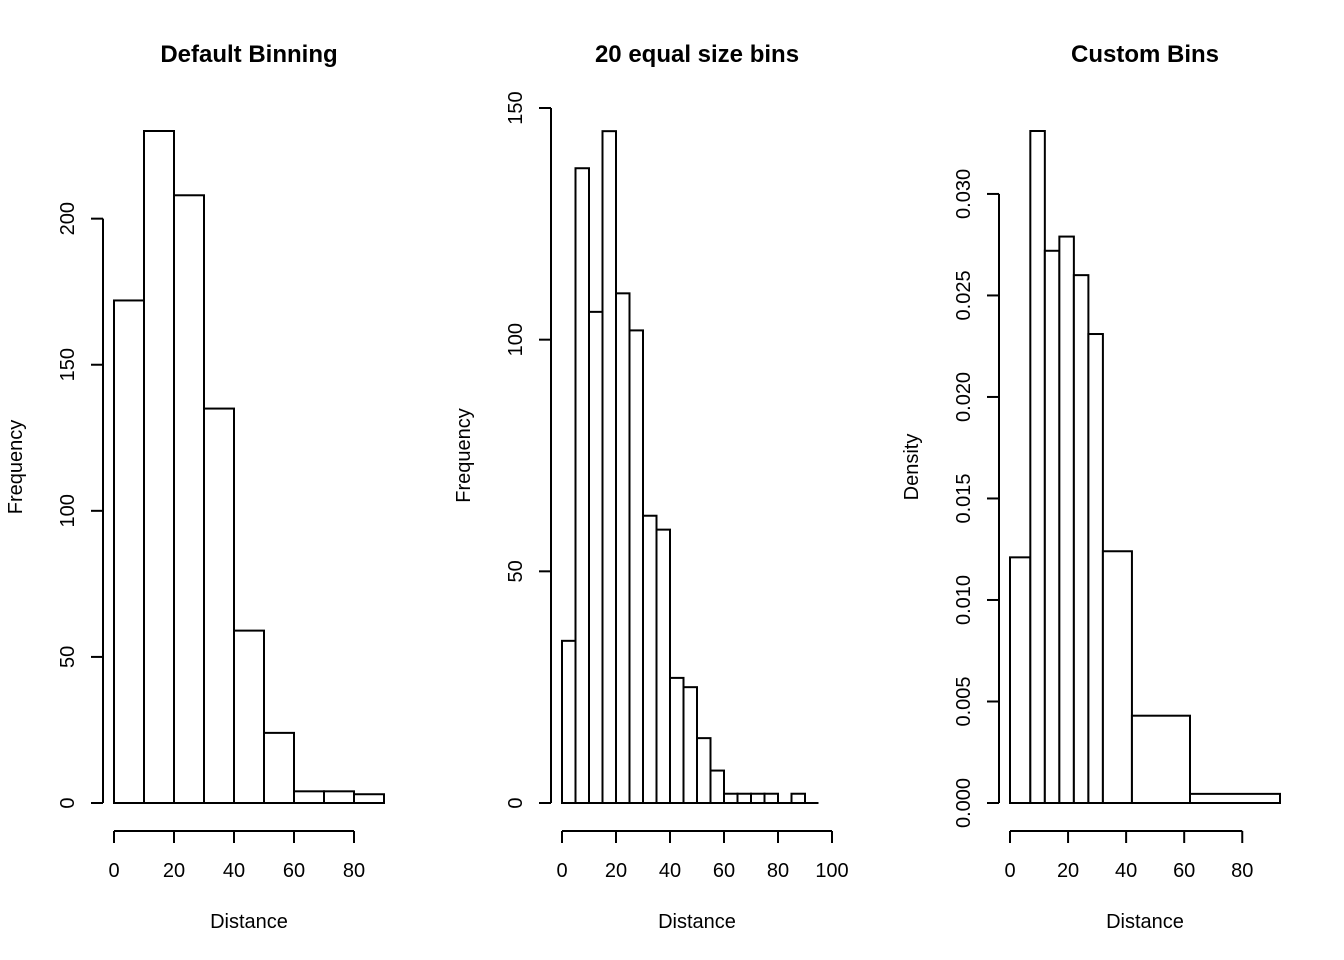  Describe the element at coordinates (248, 54) in the screenshot. I see `chart-title: Default Binning` at that location.